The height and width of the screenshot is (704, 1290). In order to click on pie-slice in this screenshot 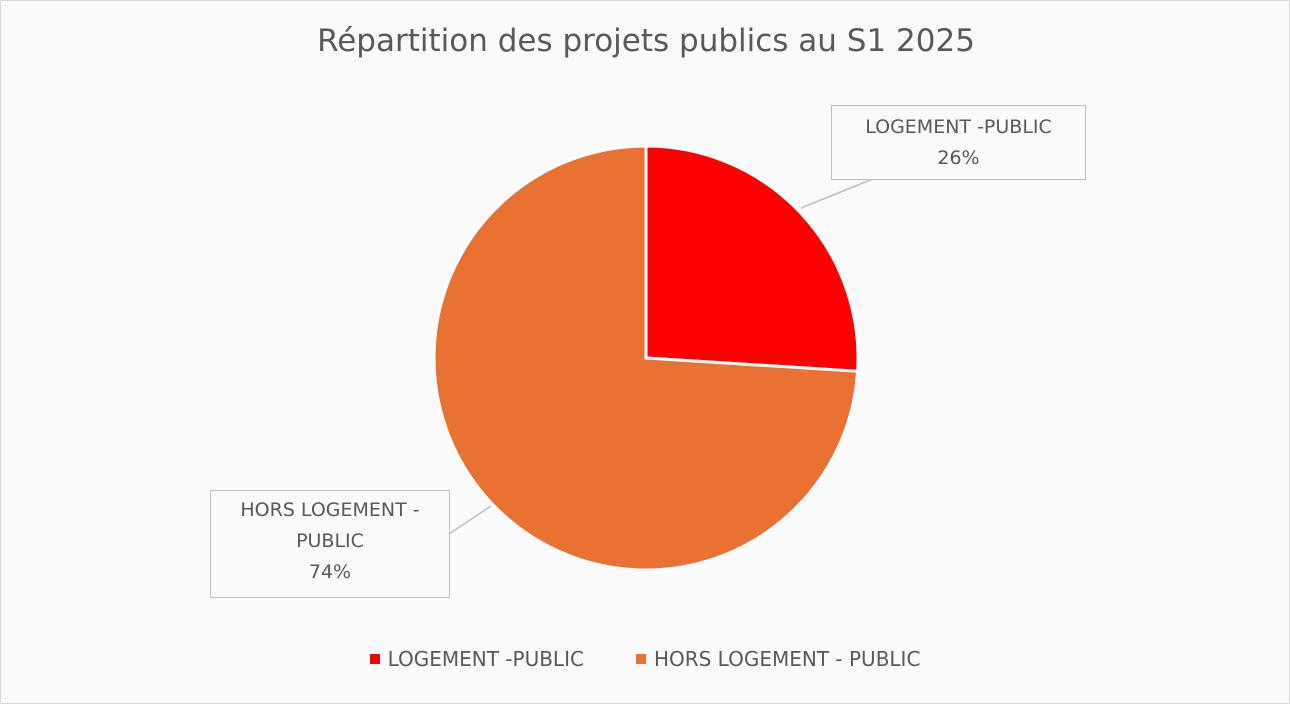, I will do `click(752, 258)`.